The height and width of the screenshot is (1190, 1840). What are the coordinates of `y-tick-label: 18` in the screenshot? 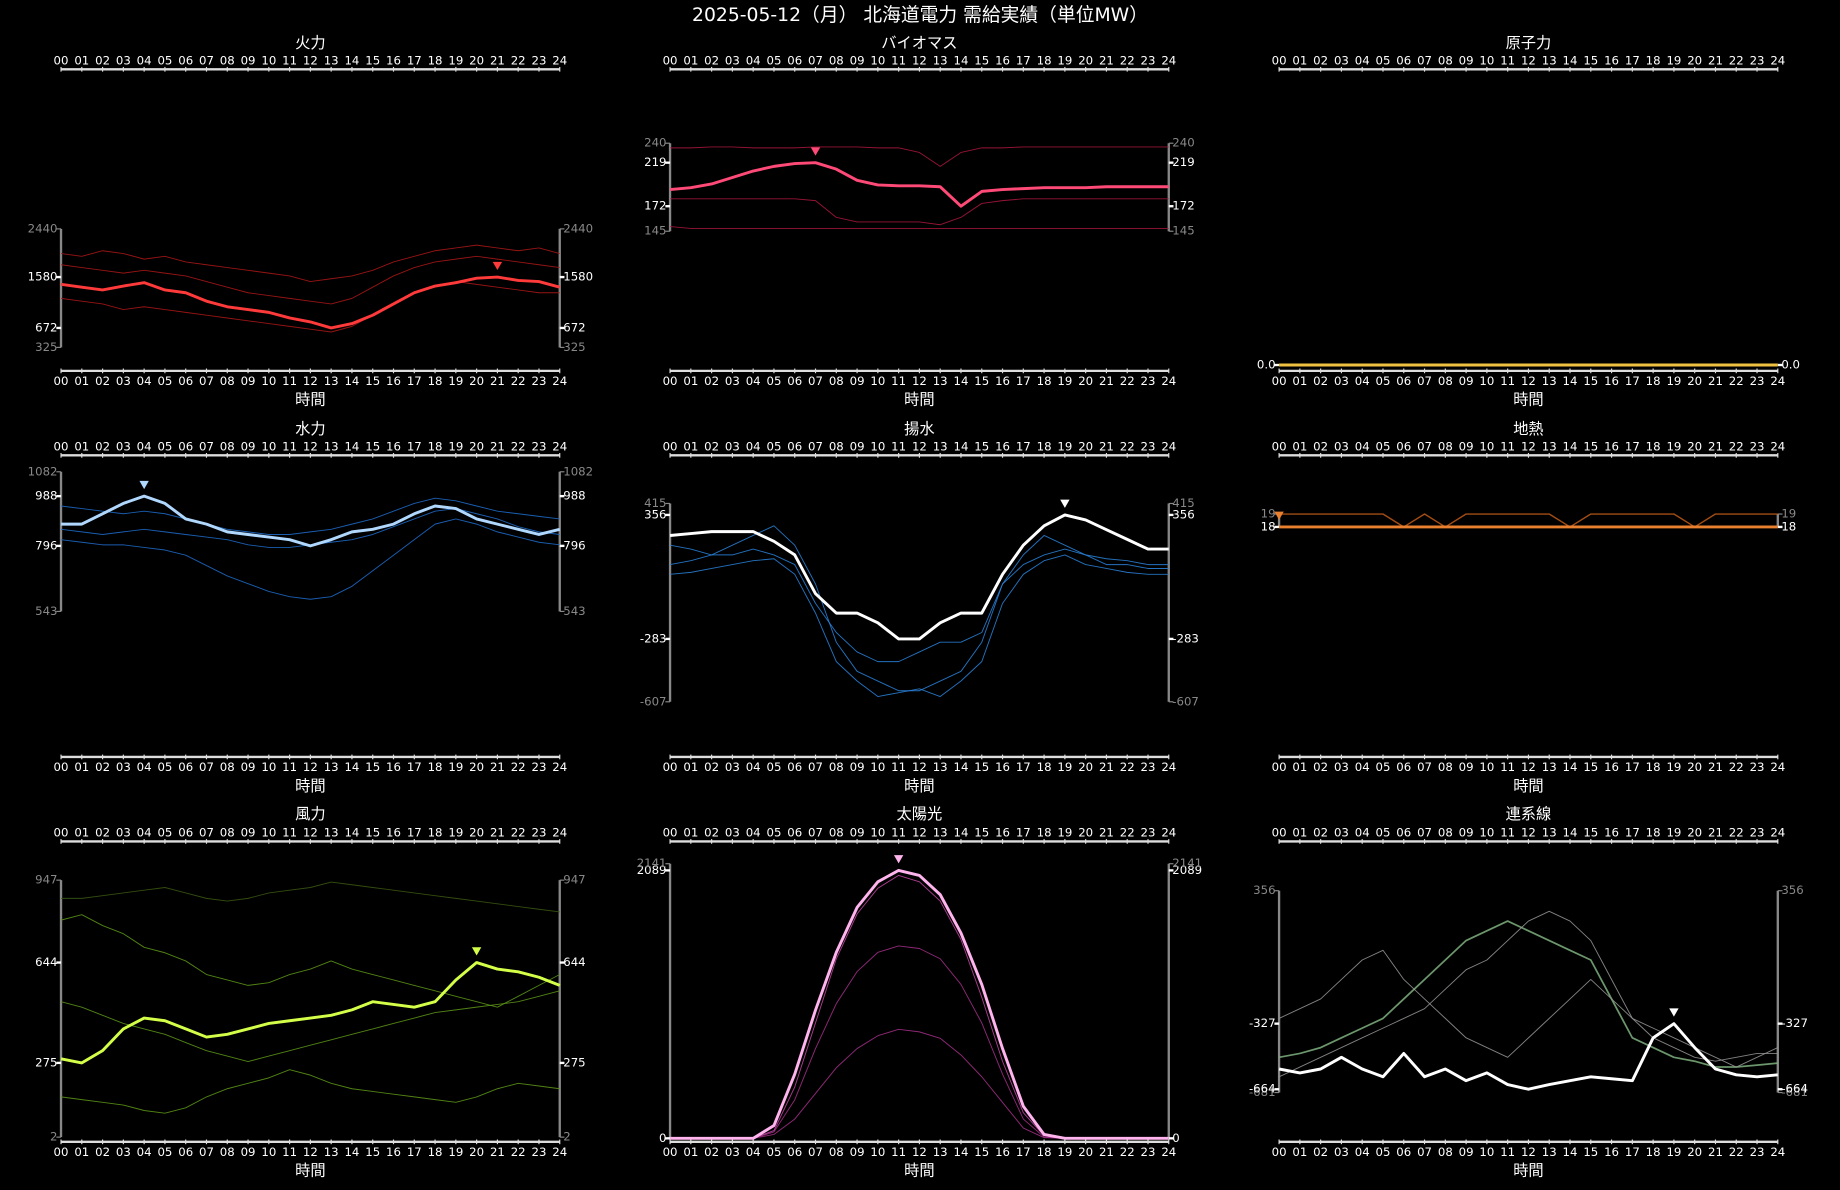 It's located at (1268, 526).